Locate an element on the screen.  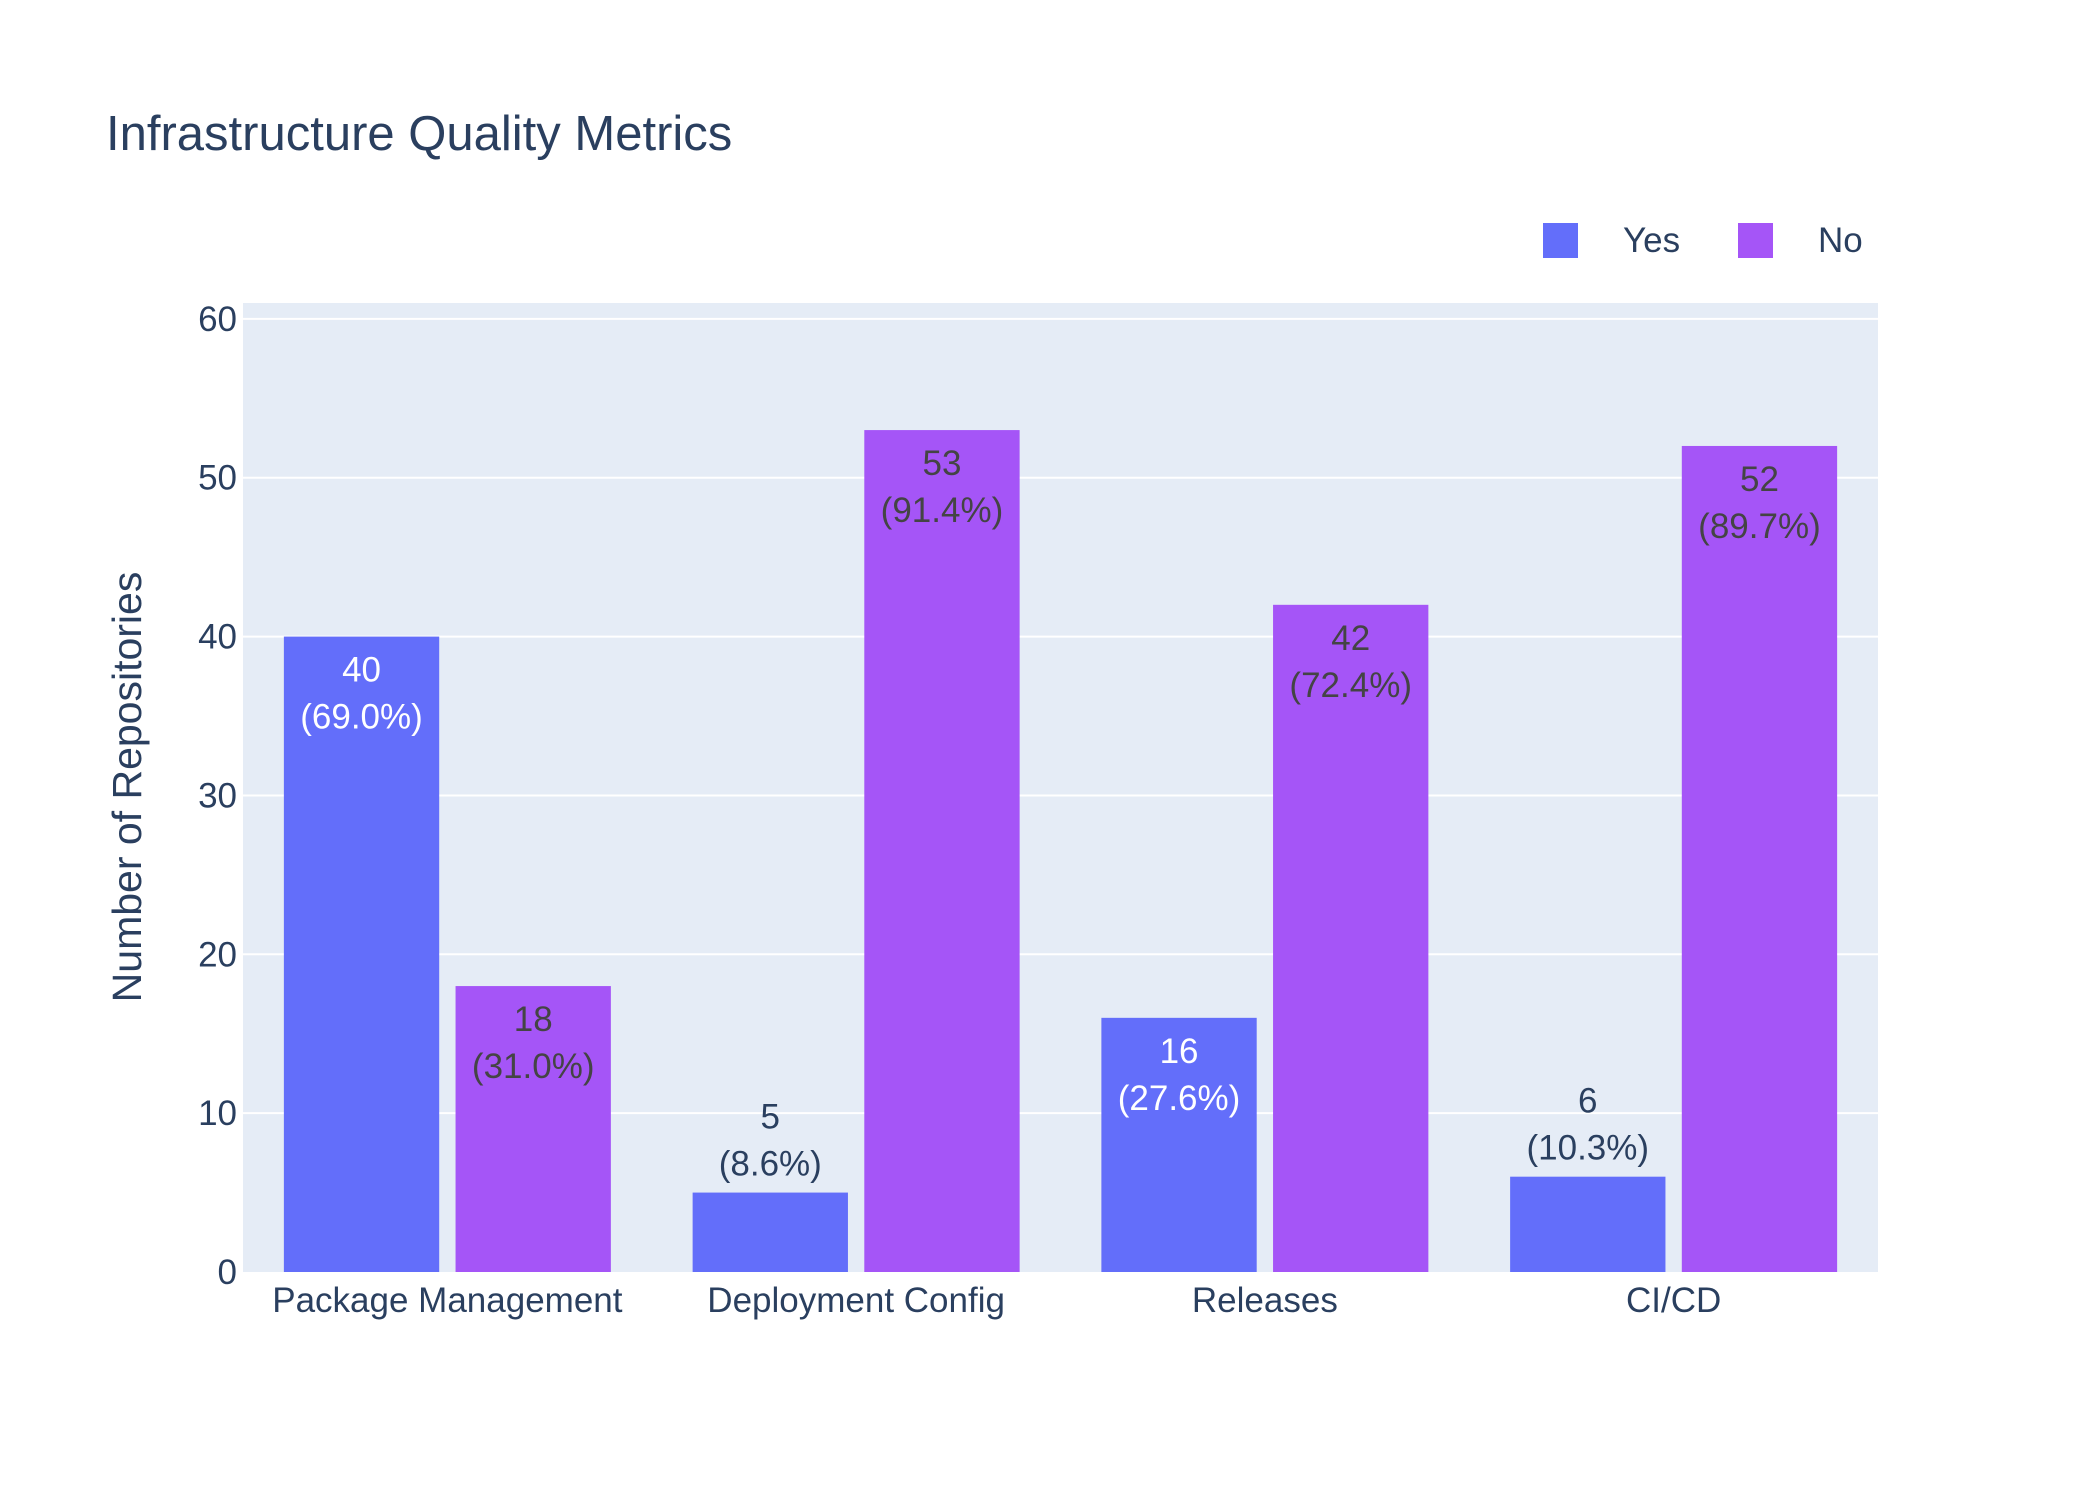
y-tick-label-6: 60 is located at coordinates (217, 319).